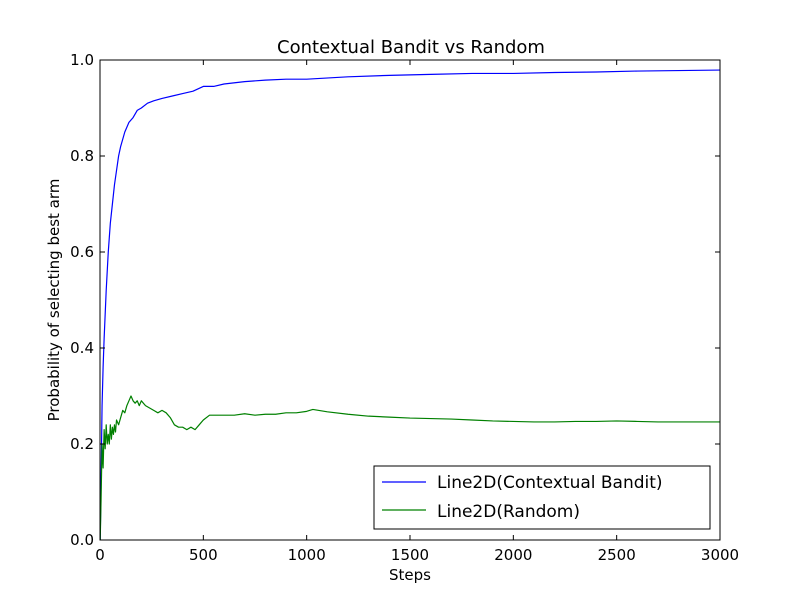 The image size is (800, 605). I want to click on legend-label-random: Line2D(Random), so click(508, 512).